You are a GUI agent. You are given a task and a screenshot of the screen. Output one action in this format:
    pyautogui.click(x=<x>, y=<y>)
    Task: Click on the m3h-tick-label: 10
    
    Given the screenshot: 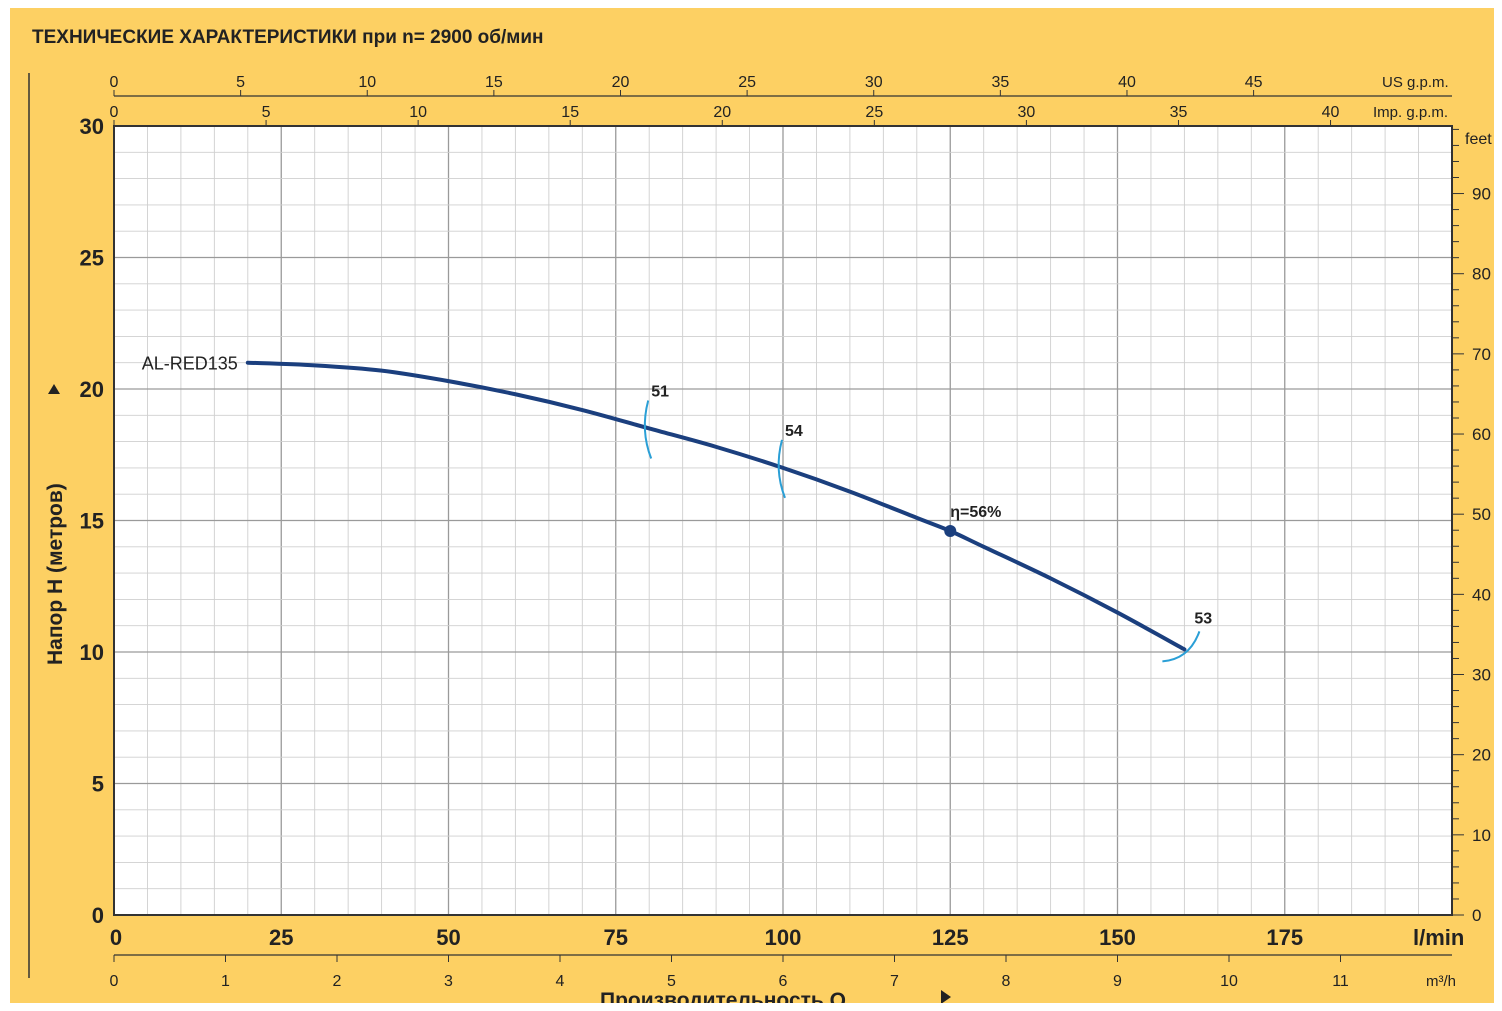 What is the action you would take?
    pyautogui.click(x=1229, y=981)
    